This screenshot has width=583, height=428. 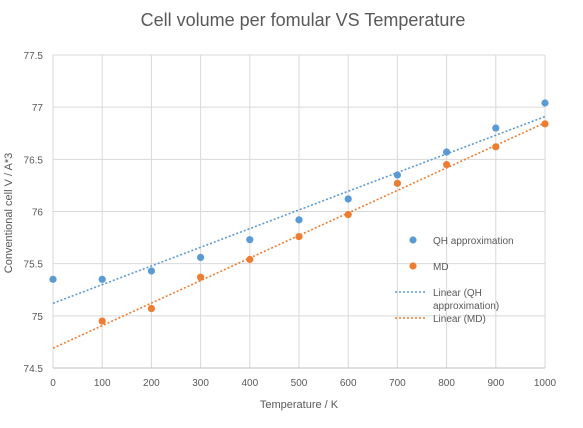 What do you see at coordinates (459, 319) in the screenshot?
I see `legend-label: Linear (MD)` at bounding box center [459, 319].